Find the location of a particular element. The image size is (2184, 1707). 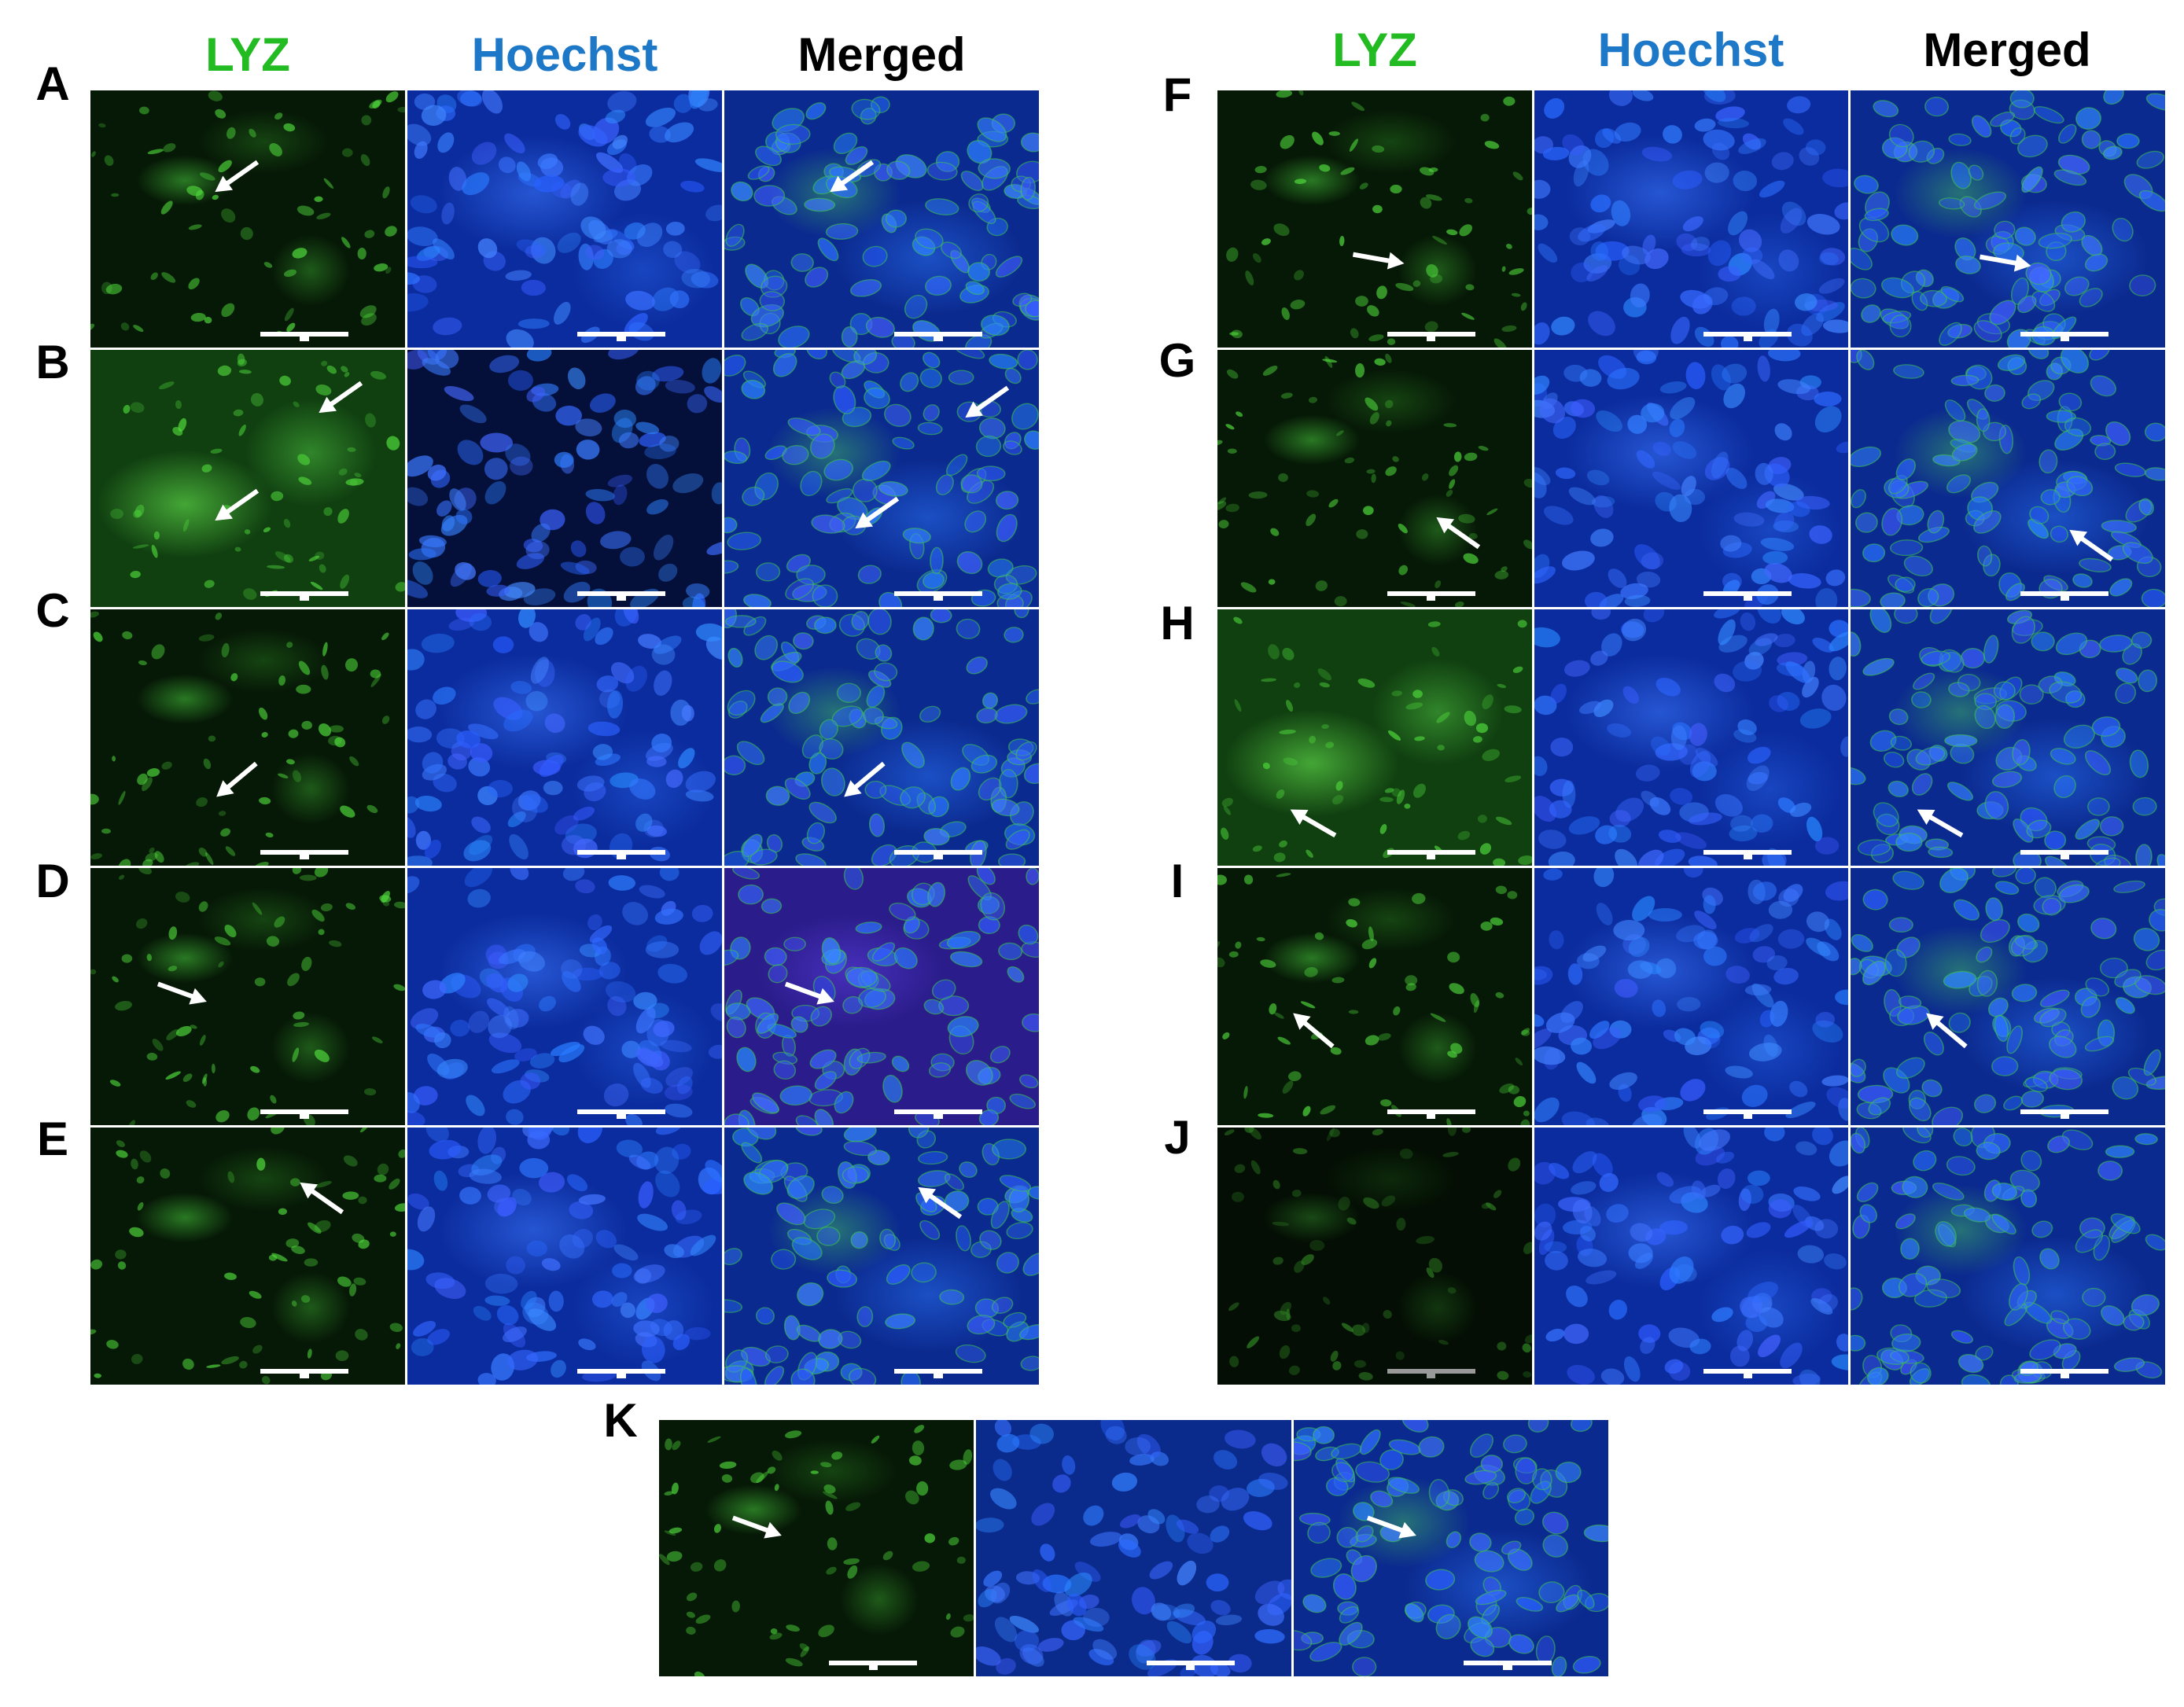

header-hoechst-right: Hoechst is located at coordinates (1690, 50).